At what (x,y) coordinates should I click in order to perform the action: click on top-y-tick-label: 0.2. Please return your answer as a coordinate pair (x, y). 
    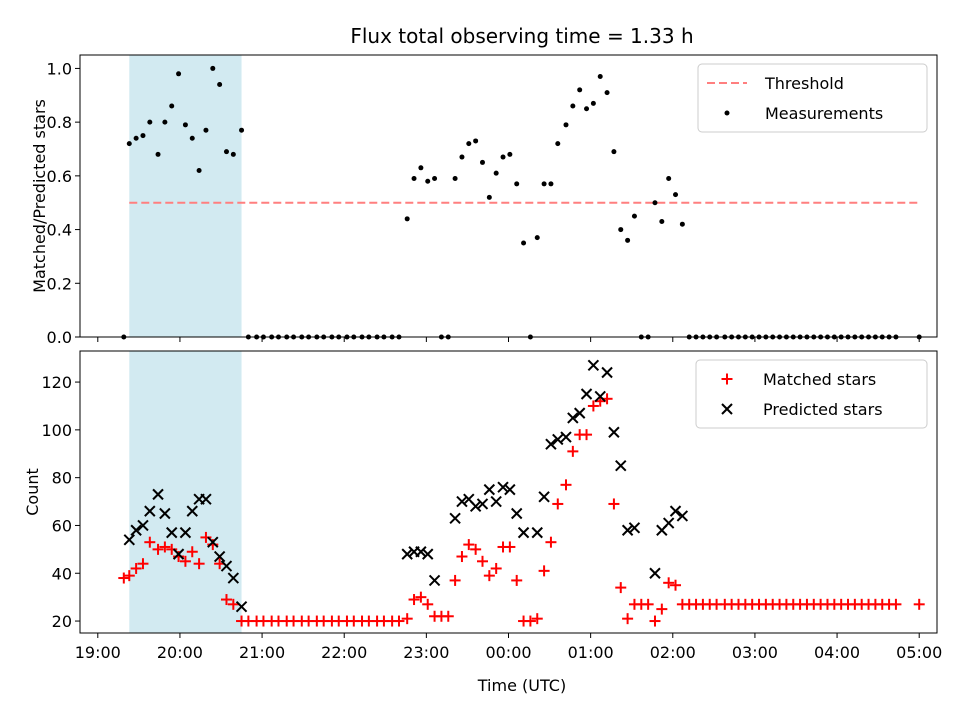
    Looking at the image, I should click on (59, 283).